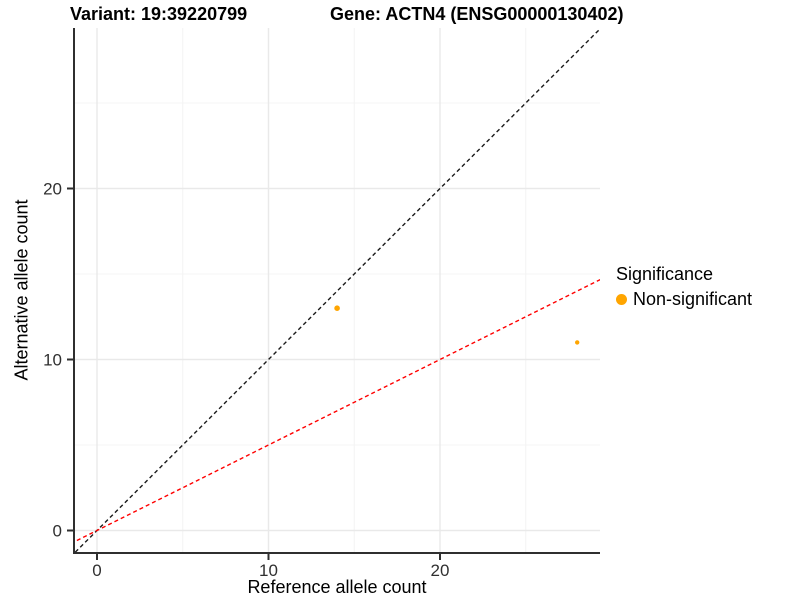 This screenshot has height=600, width=800. What do you see at coordinates (684, 287) in the screenshot?
I see `legend: Significance Non-significant` at bounding box center [684, 287].